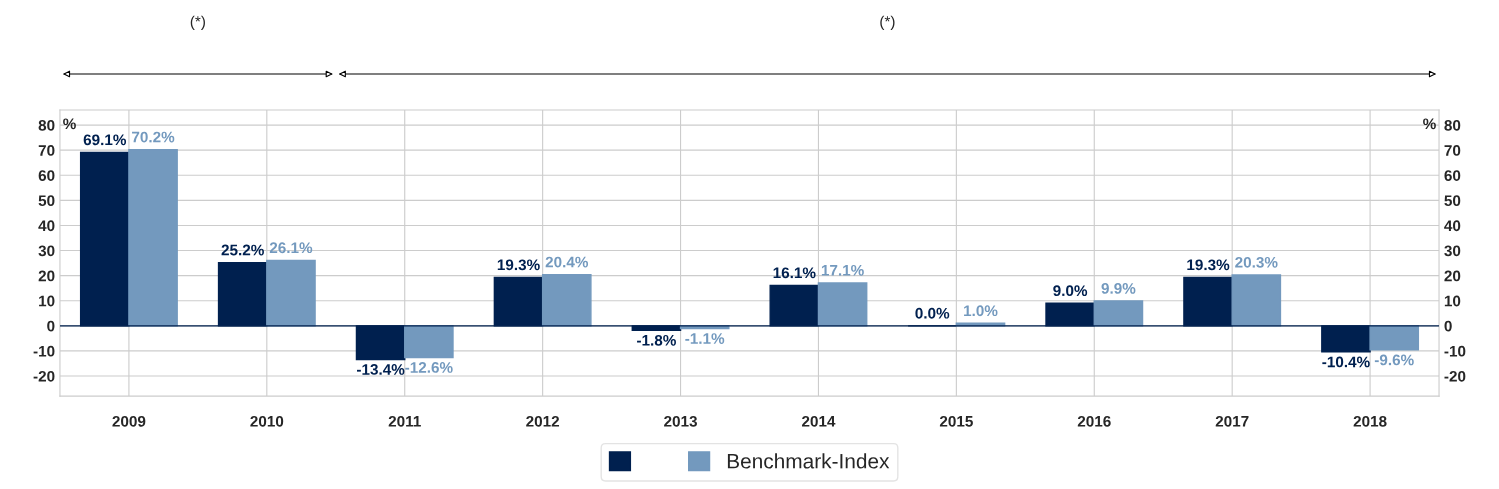 This screenshot has width=1499, height=489. Describe the element at coordinates (1370, 421) in the screenshot. I see `x-tick-label: 2018` at that location.